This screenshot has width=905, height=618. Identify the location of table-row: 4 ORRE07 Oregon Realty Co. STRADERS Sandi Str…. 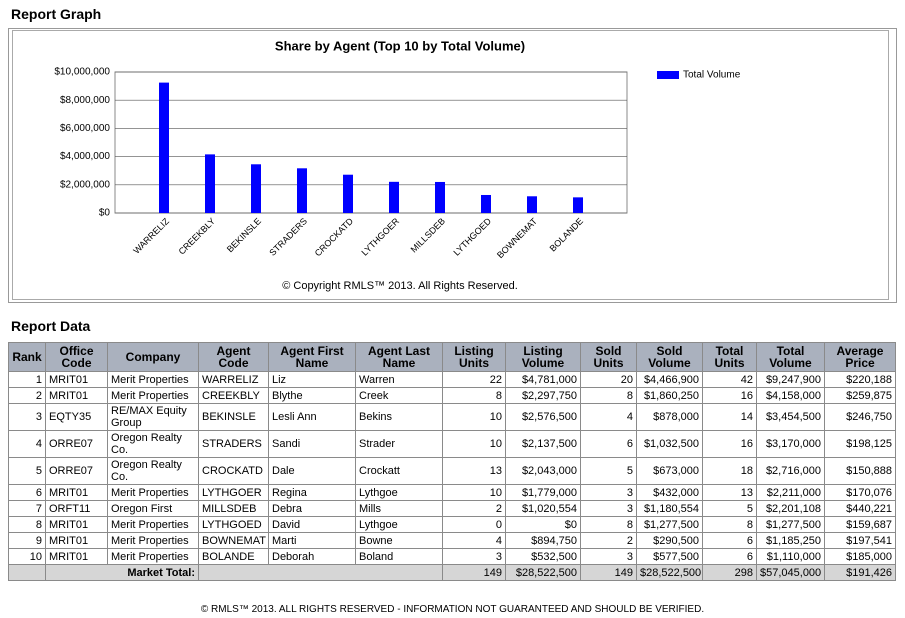
(452, 444).